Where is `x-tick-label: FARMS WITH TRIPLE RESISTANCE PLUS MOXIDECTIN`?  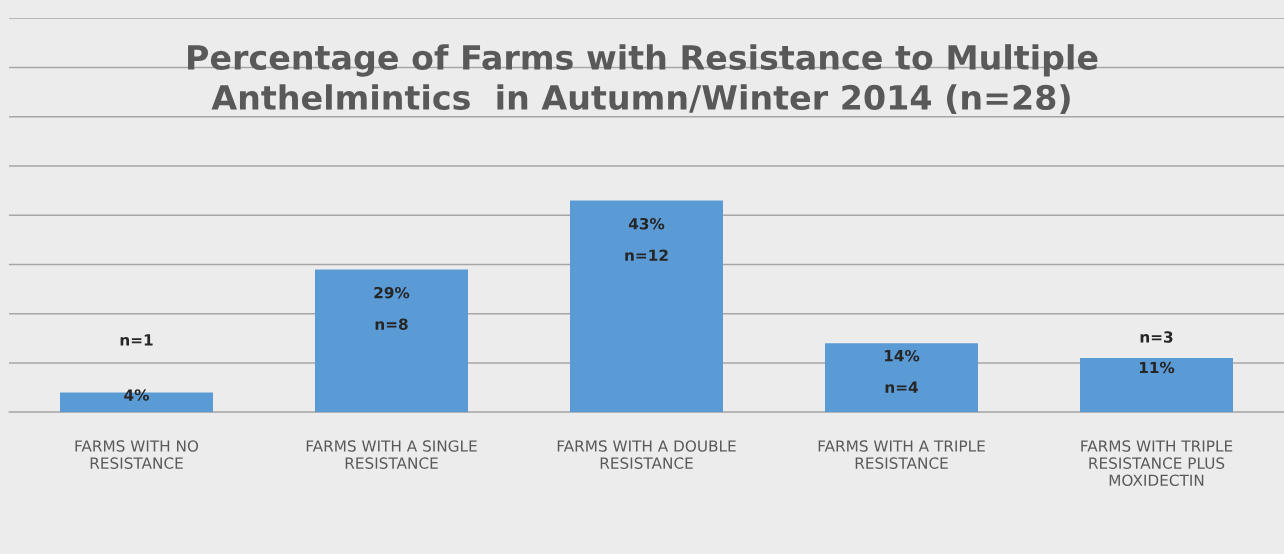
x-tick-label: FARMS WITH TRIPLE RESISTANCE PLUS MOXIDECTIN is located at coordinates (1157, 463).